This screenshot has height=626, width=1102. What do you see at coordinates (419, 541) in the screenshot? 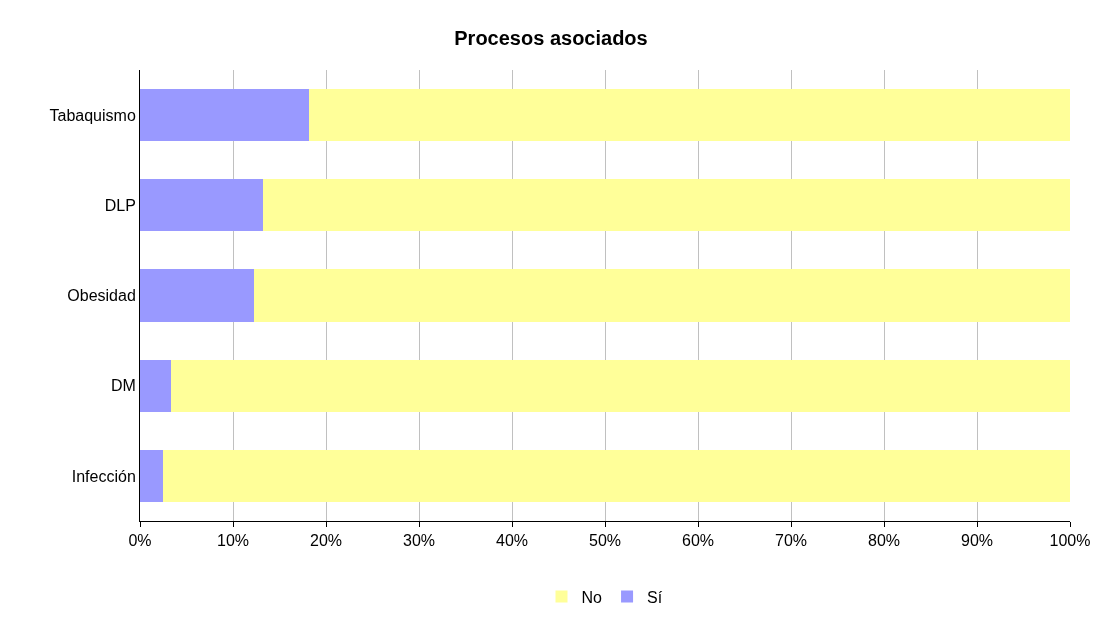
I see `x-tick-label: 30%` at bounding box center [419, 541].